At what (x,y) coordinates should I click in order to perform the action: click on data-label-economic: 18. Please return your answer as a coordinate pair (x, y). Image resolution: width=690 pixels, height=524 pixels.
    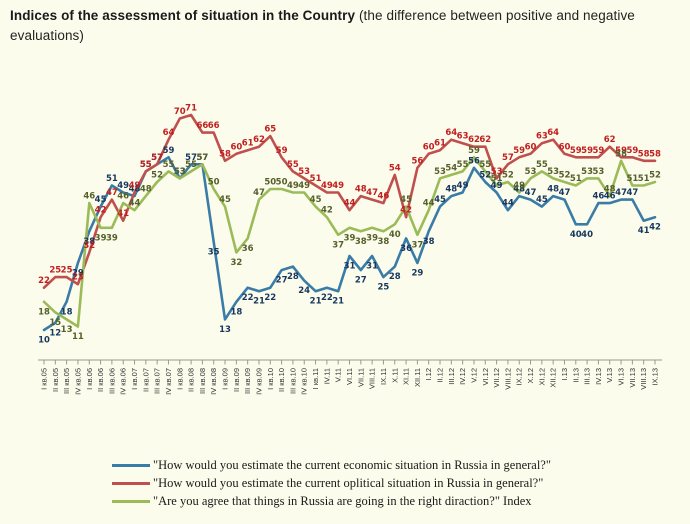
    Looking at the image, I should click on (236, 312).